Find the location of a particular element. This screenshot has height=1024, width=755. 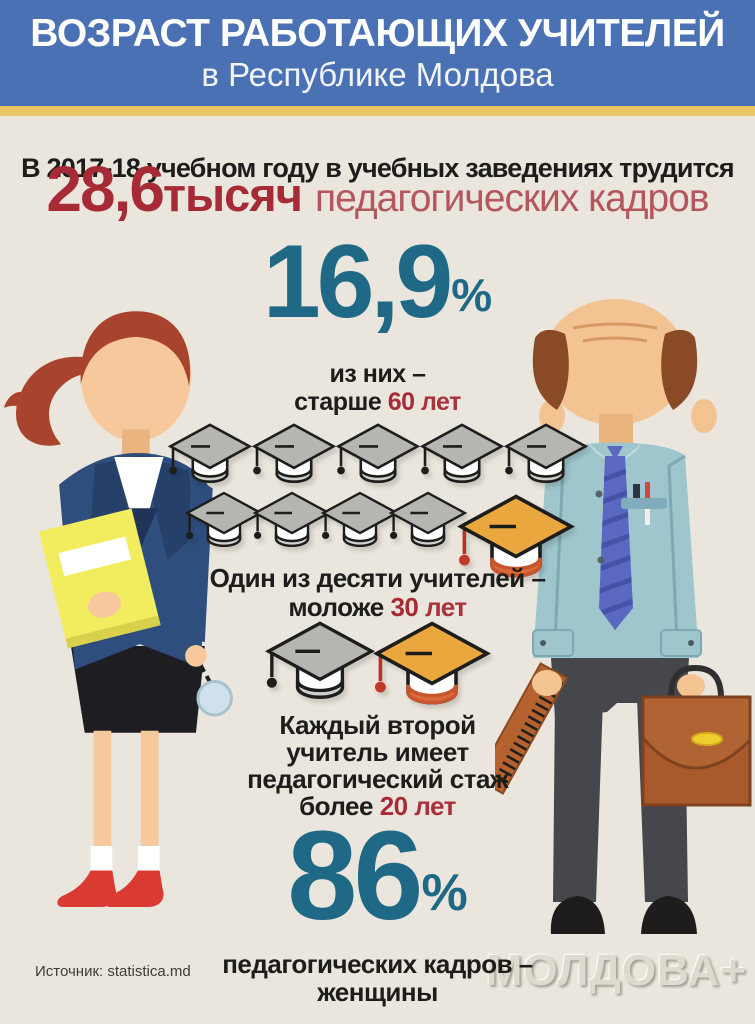

caps-pair is located at coordinates (377, 665).